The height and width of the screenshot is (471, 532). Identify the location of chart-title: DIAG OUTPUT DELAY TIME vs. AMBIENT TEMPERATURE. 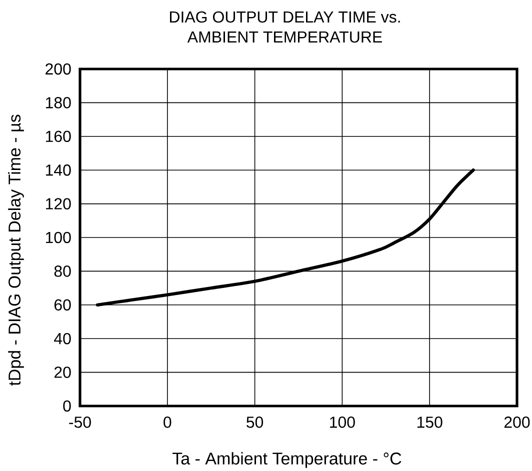
(285, 27).